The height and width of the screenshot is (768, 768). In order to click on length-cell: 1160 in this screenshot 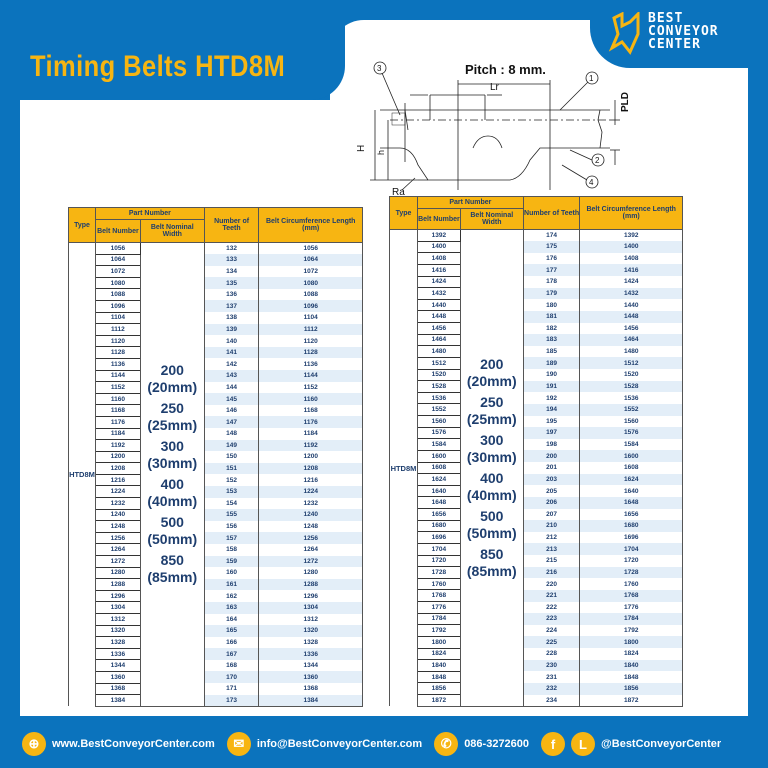, I will do `click(310, 399)`.